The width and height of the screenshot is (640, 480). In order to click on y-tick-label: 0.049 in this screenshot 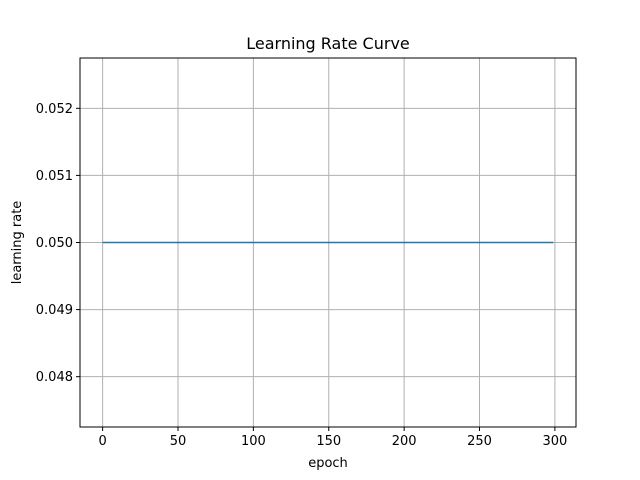, I will do `click(54, 310)`.